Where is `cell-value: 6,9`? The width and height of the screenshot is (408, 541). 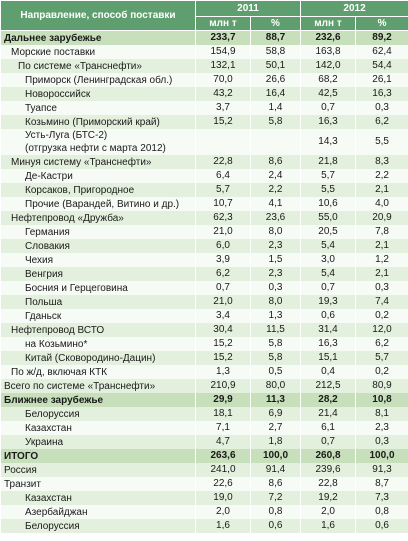
cell-value: 6,9 is located at coordinates (275, 414).